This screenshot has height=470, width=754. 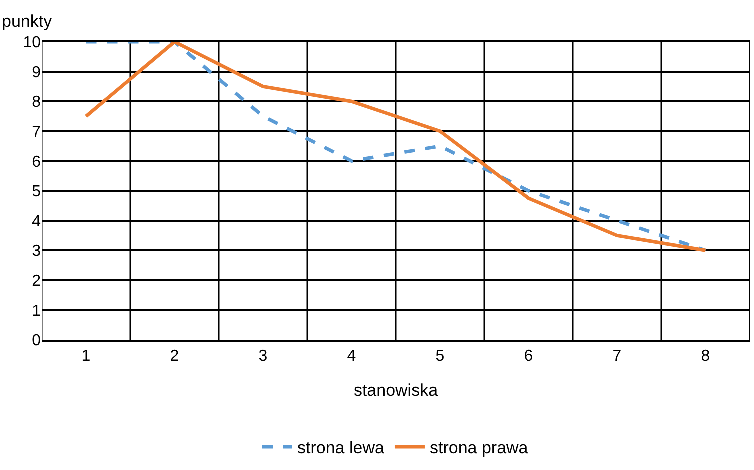 What do you see at coordinates (37, 132) in the screenshot?
I see `y-tick-label: 7` at bounding box center [37, 132].